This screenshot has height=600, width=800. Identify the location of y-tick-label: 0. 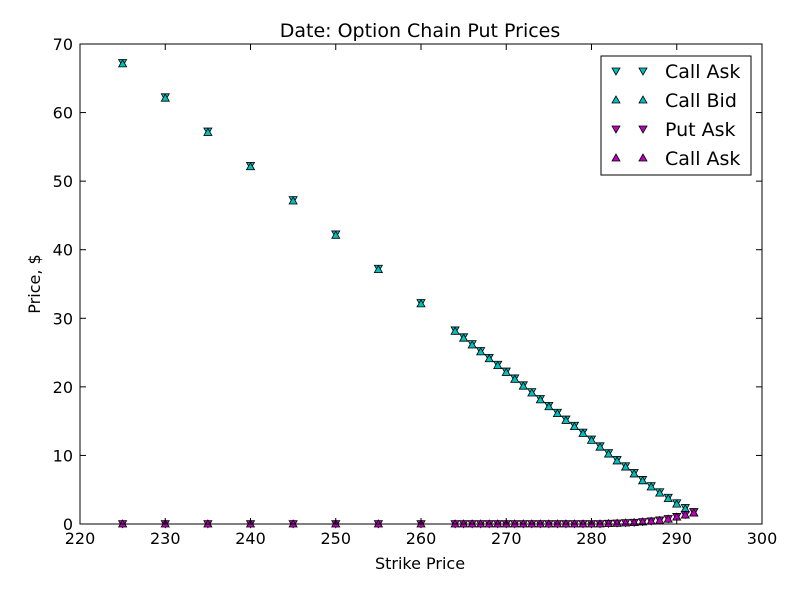
(68, 524).